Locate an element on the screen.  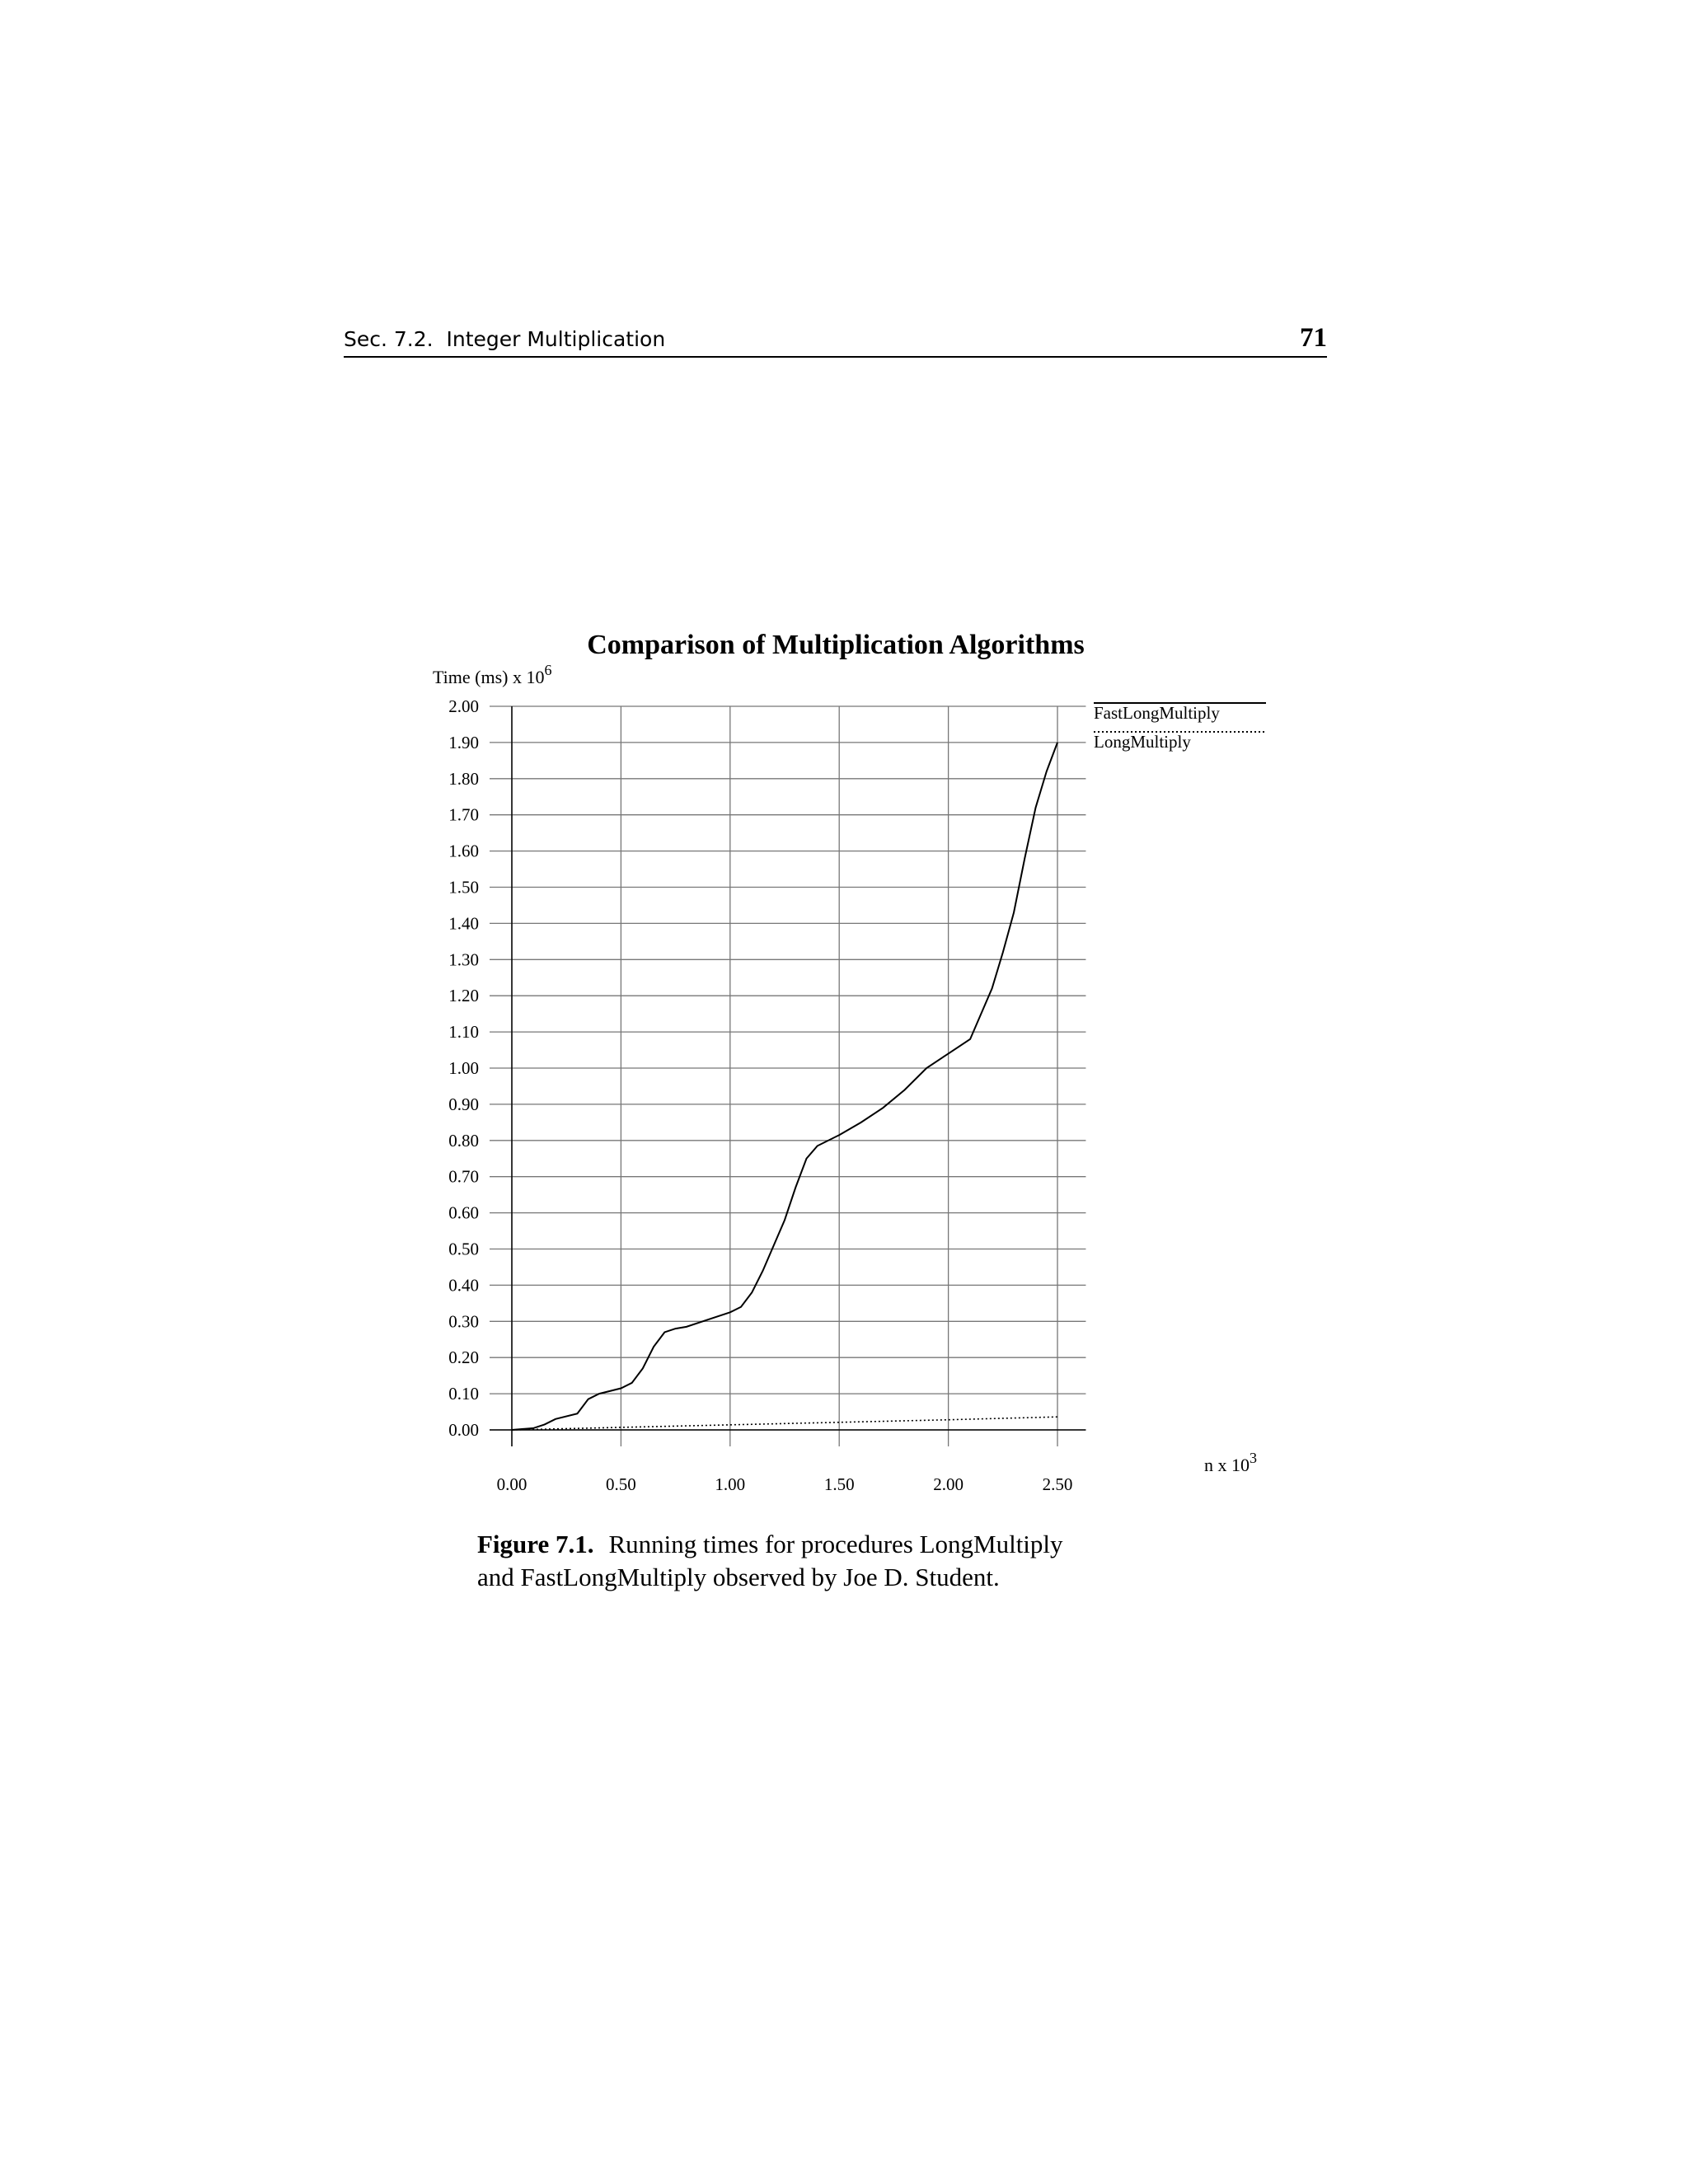
y-tick-label: 1.00 is located at coordinates (463, 1068).